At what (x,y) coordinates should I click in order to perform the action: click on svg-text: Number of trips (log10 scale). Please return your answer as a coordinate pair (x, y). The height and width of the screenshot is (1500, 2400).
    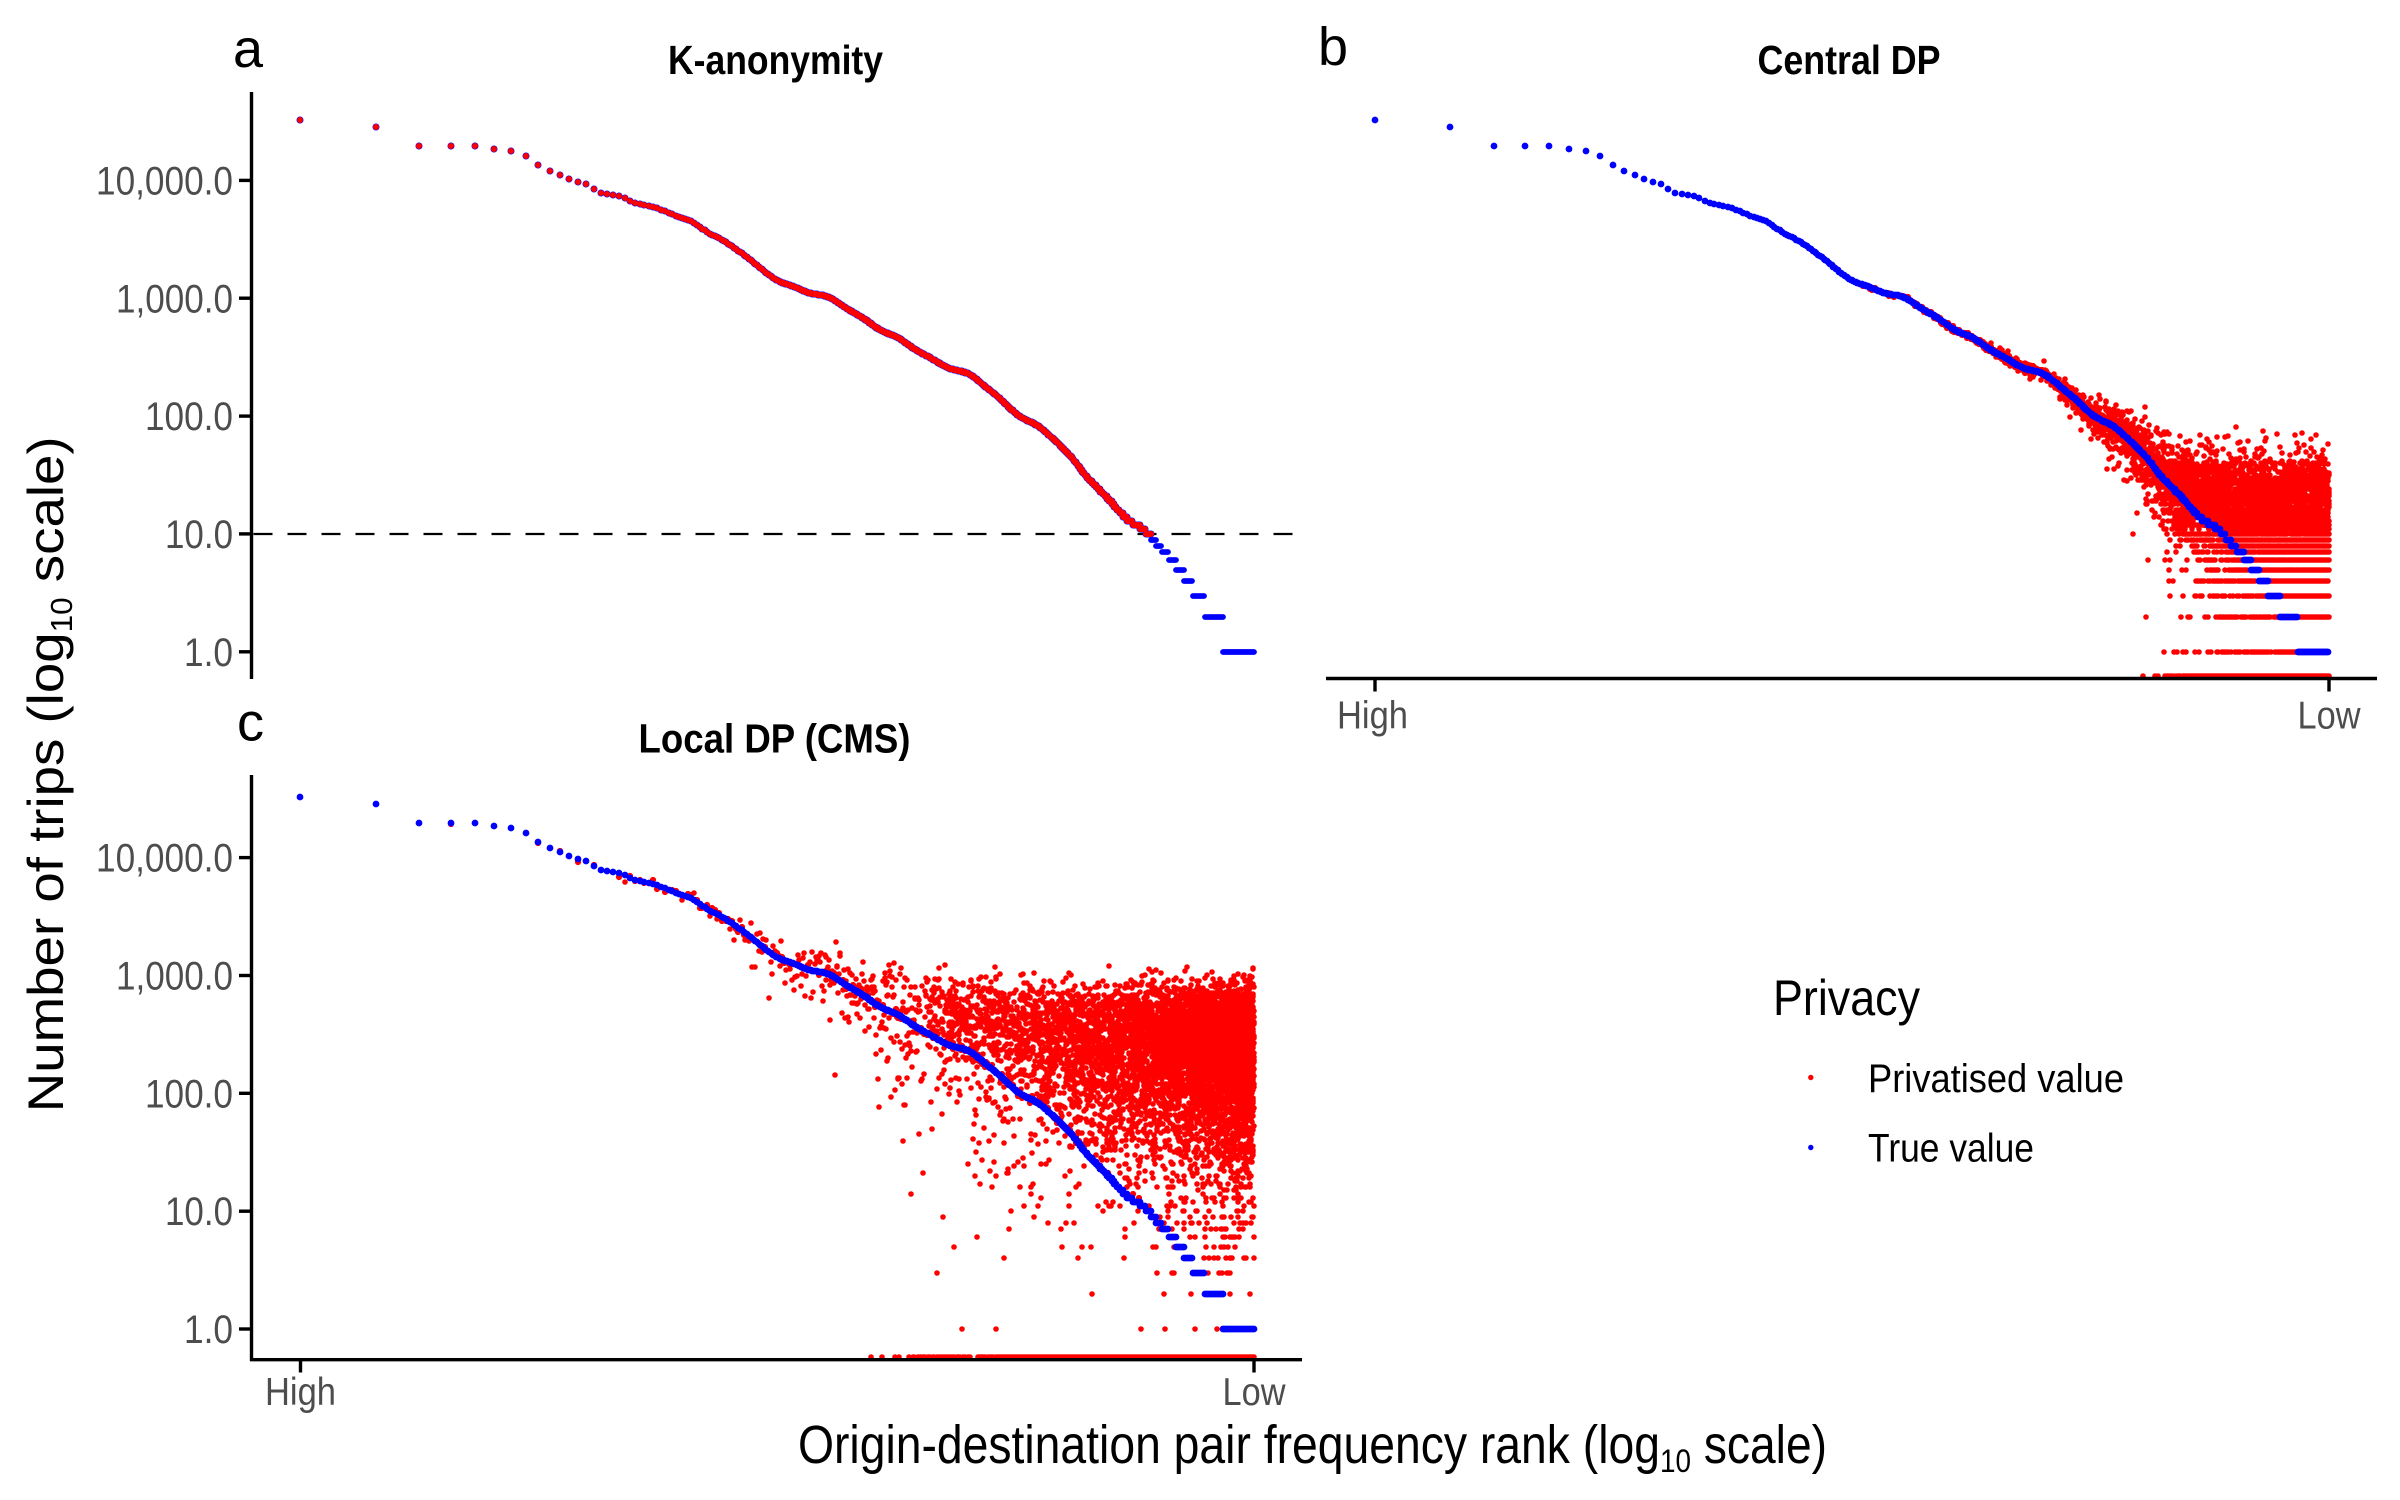
    Looking at the image, I should click on (48, 774).